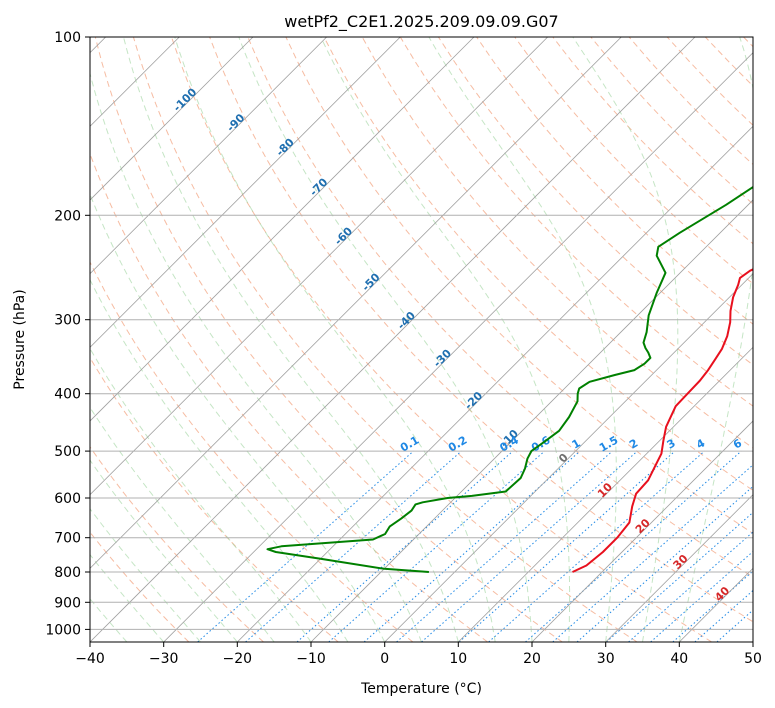 Image resolution: width=775 pixels, height=708 pixels. Describe the element at coordinates (606, 659) in the screenshot. I see `x-tick-label: 30` at that location.